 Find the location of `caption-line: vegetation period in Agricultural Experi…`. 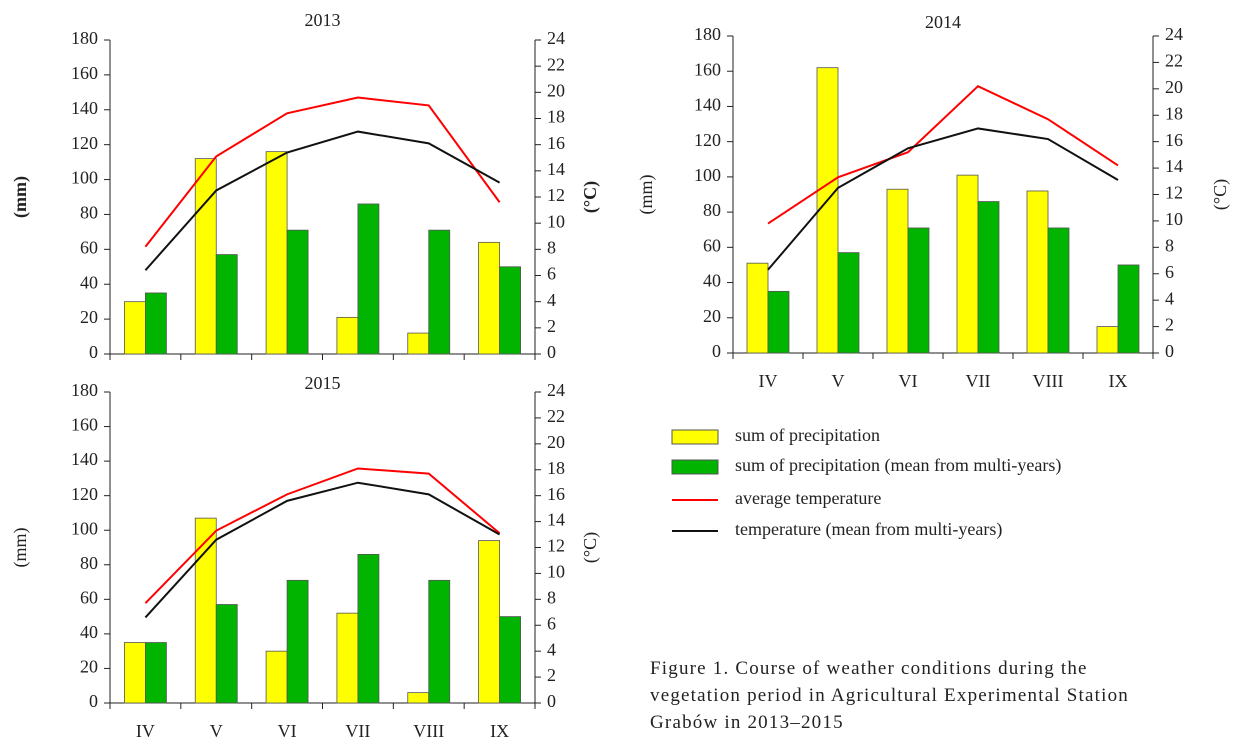

caption-line: vegetation period in Agricultural Experi… is located at coordinates (889, 695).